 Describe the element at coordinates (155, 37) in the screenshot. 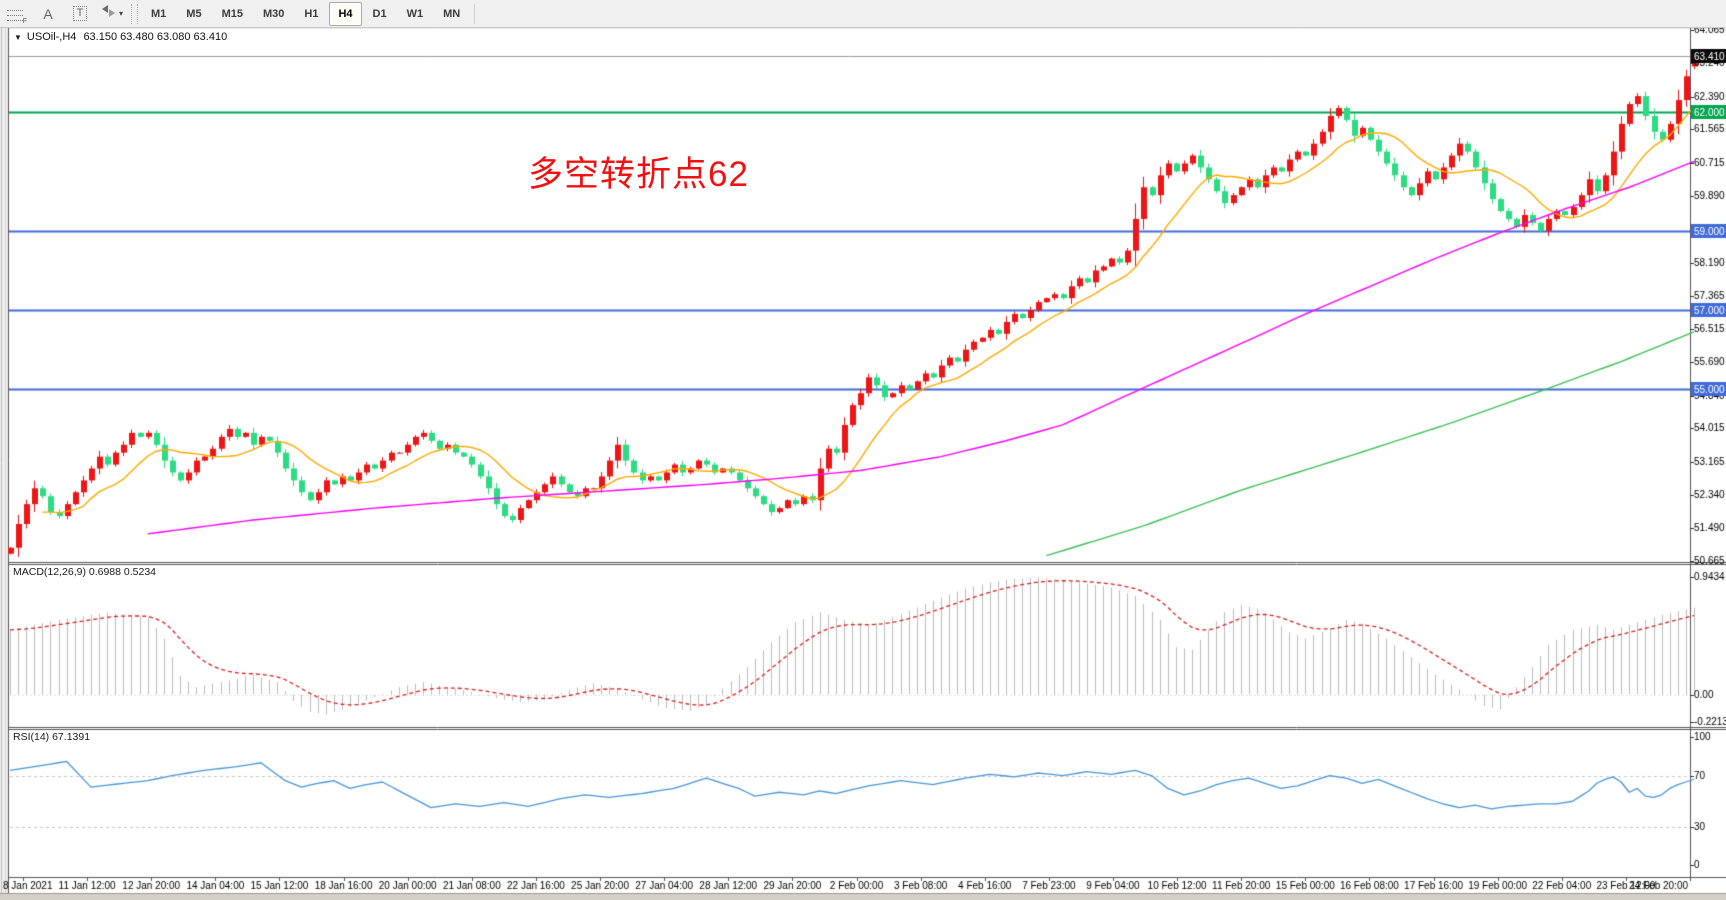

I see `chart-ohlc-values: 63.150 63.480 63.080 63.410` at that location.